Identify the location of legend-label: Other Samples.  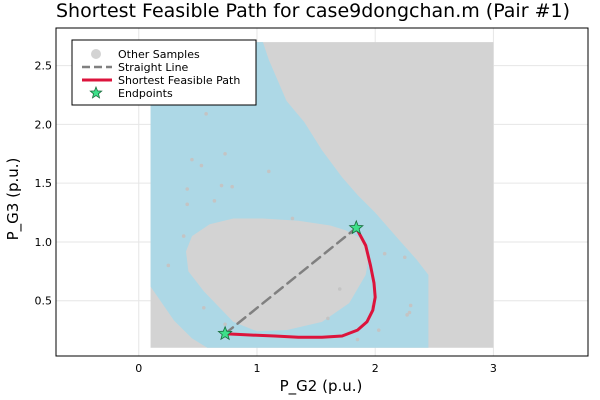
(159, 54).